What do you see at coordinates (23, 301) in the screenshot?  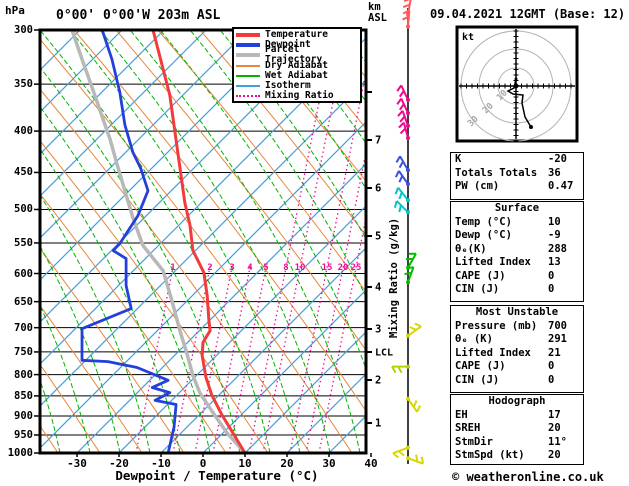 I see `pressure-axis-label: 650` at bounding box center [23, 301].